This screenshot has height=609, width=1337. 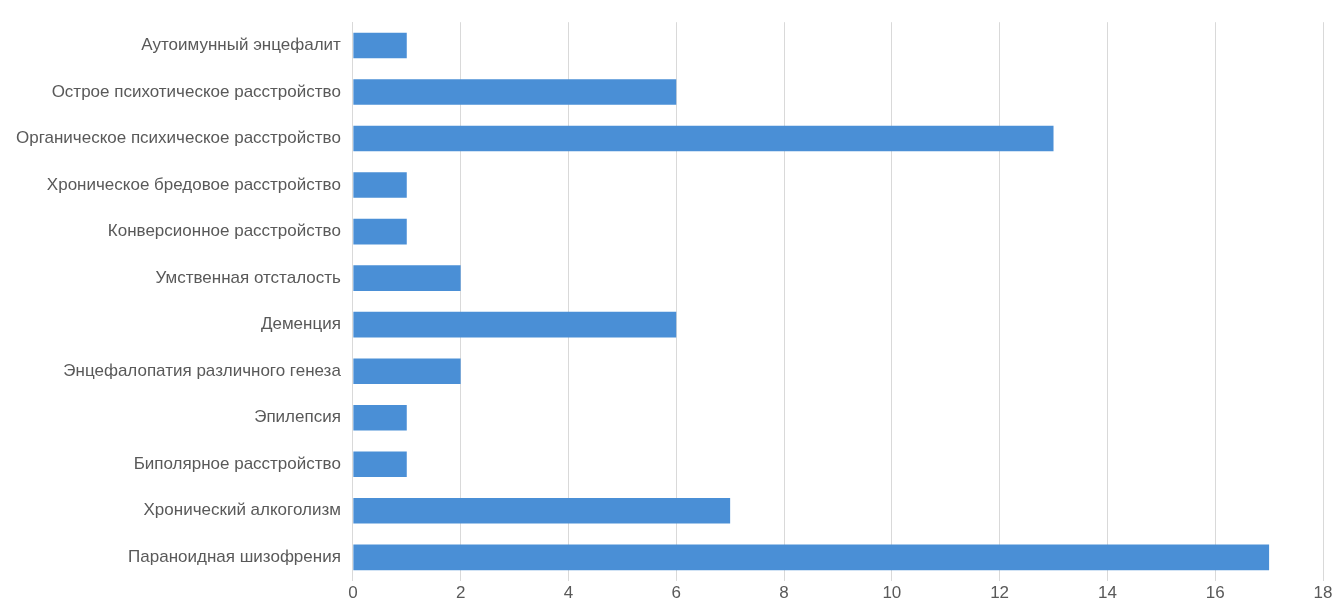 I want to click on x-tick-label: 0, so click(x=353, y=593).